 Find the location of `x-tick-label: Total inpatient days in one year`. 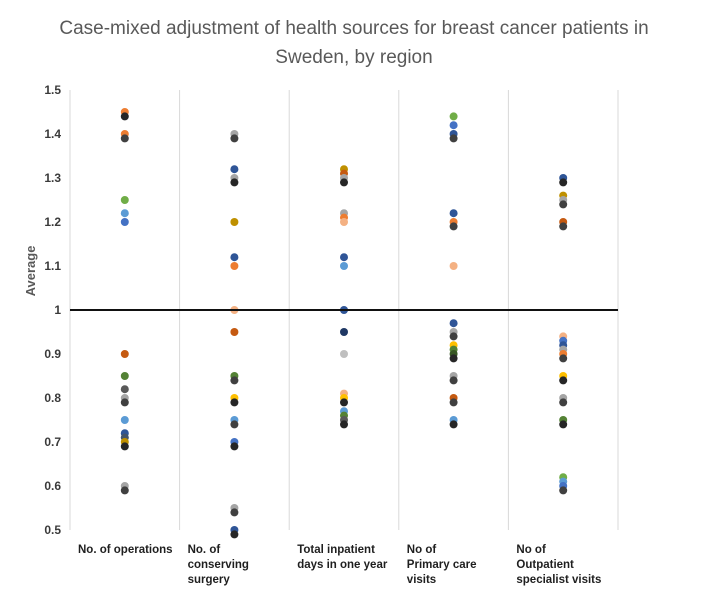

x-tick-label: Total inpatient days in one year is located at coordinates (342, 557).